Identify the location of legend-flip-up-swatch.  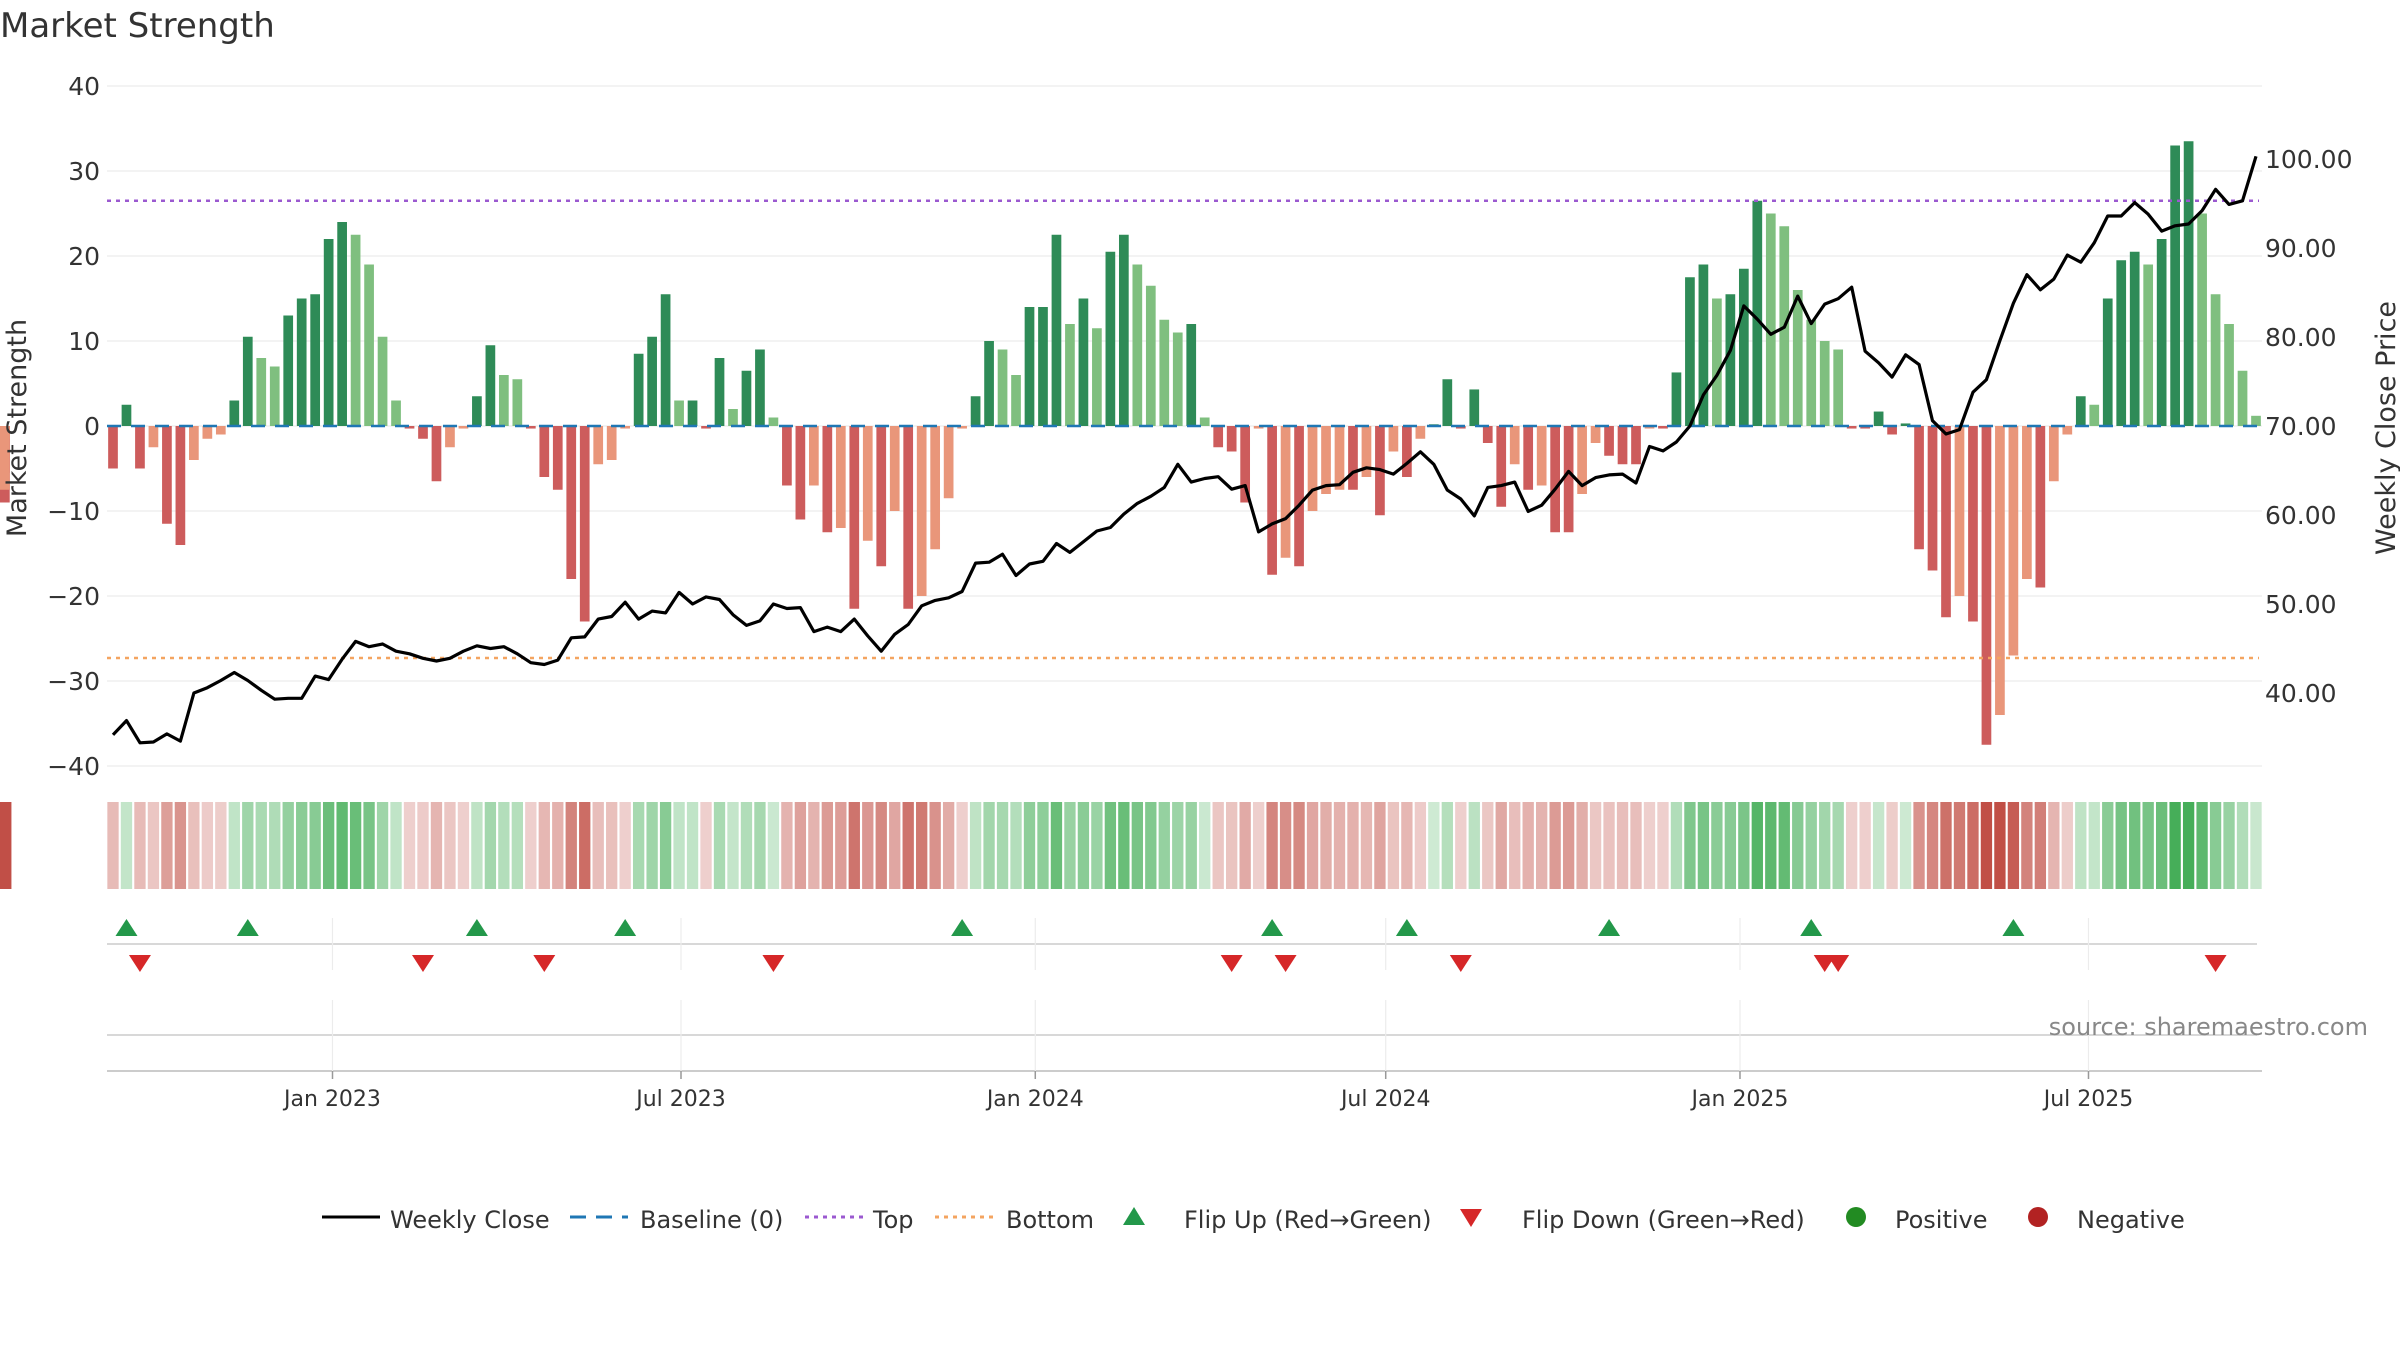
(1134, 1216).